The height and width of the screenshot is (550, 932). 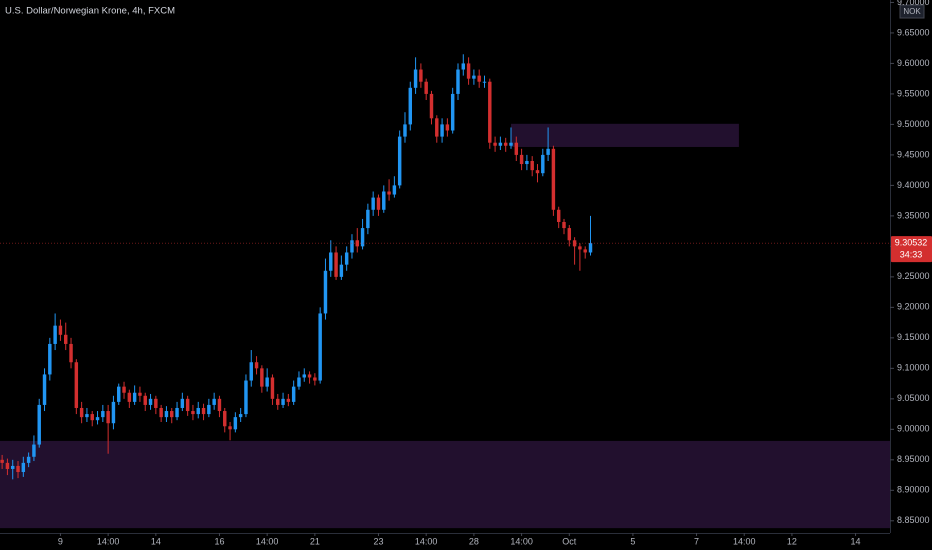 I want to click on currency-box, so click(x=912, y=11).